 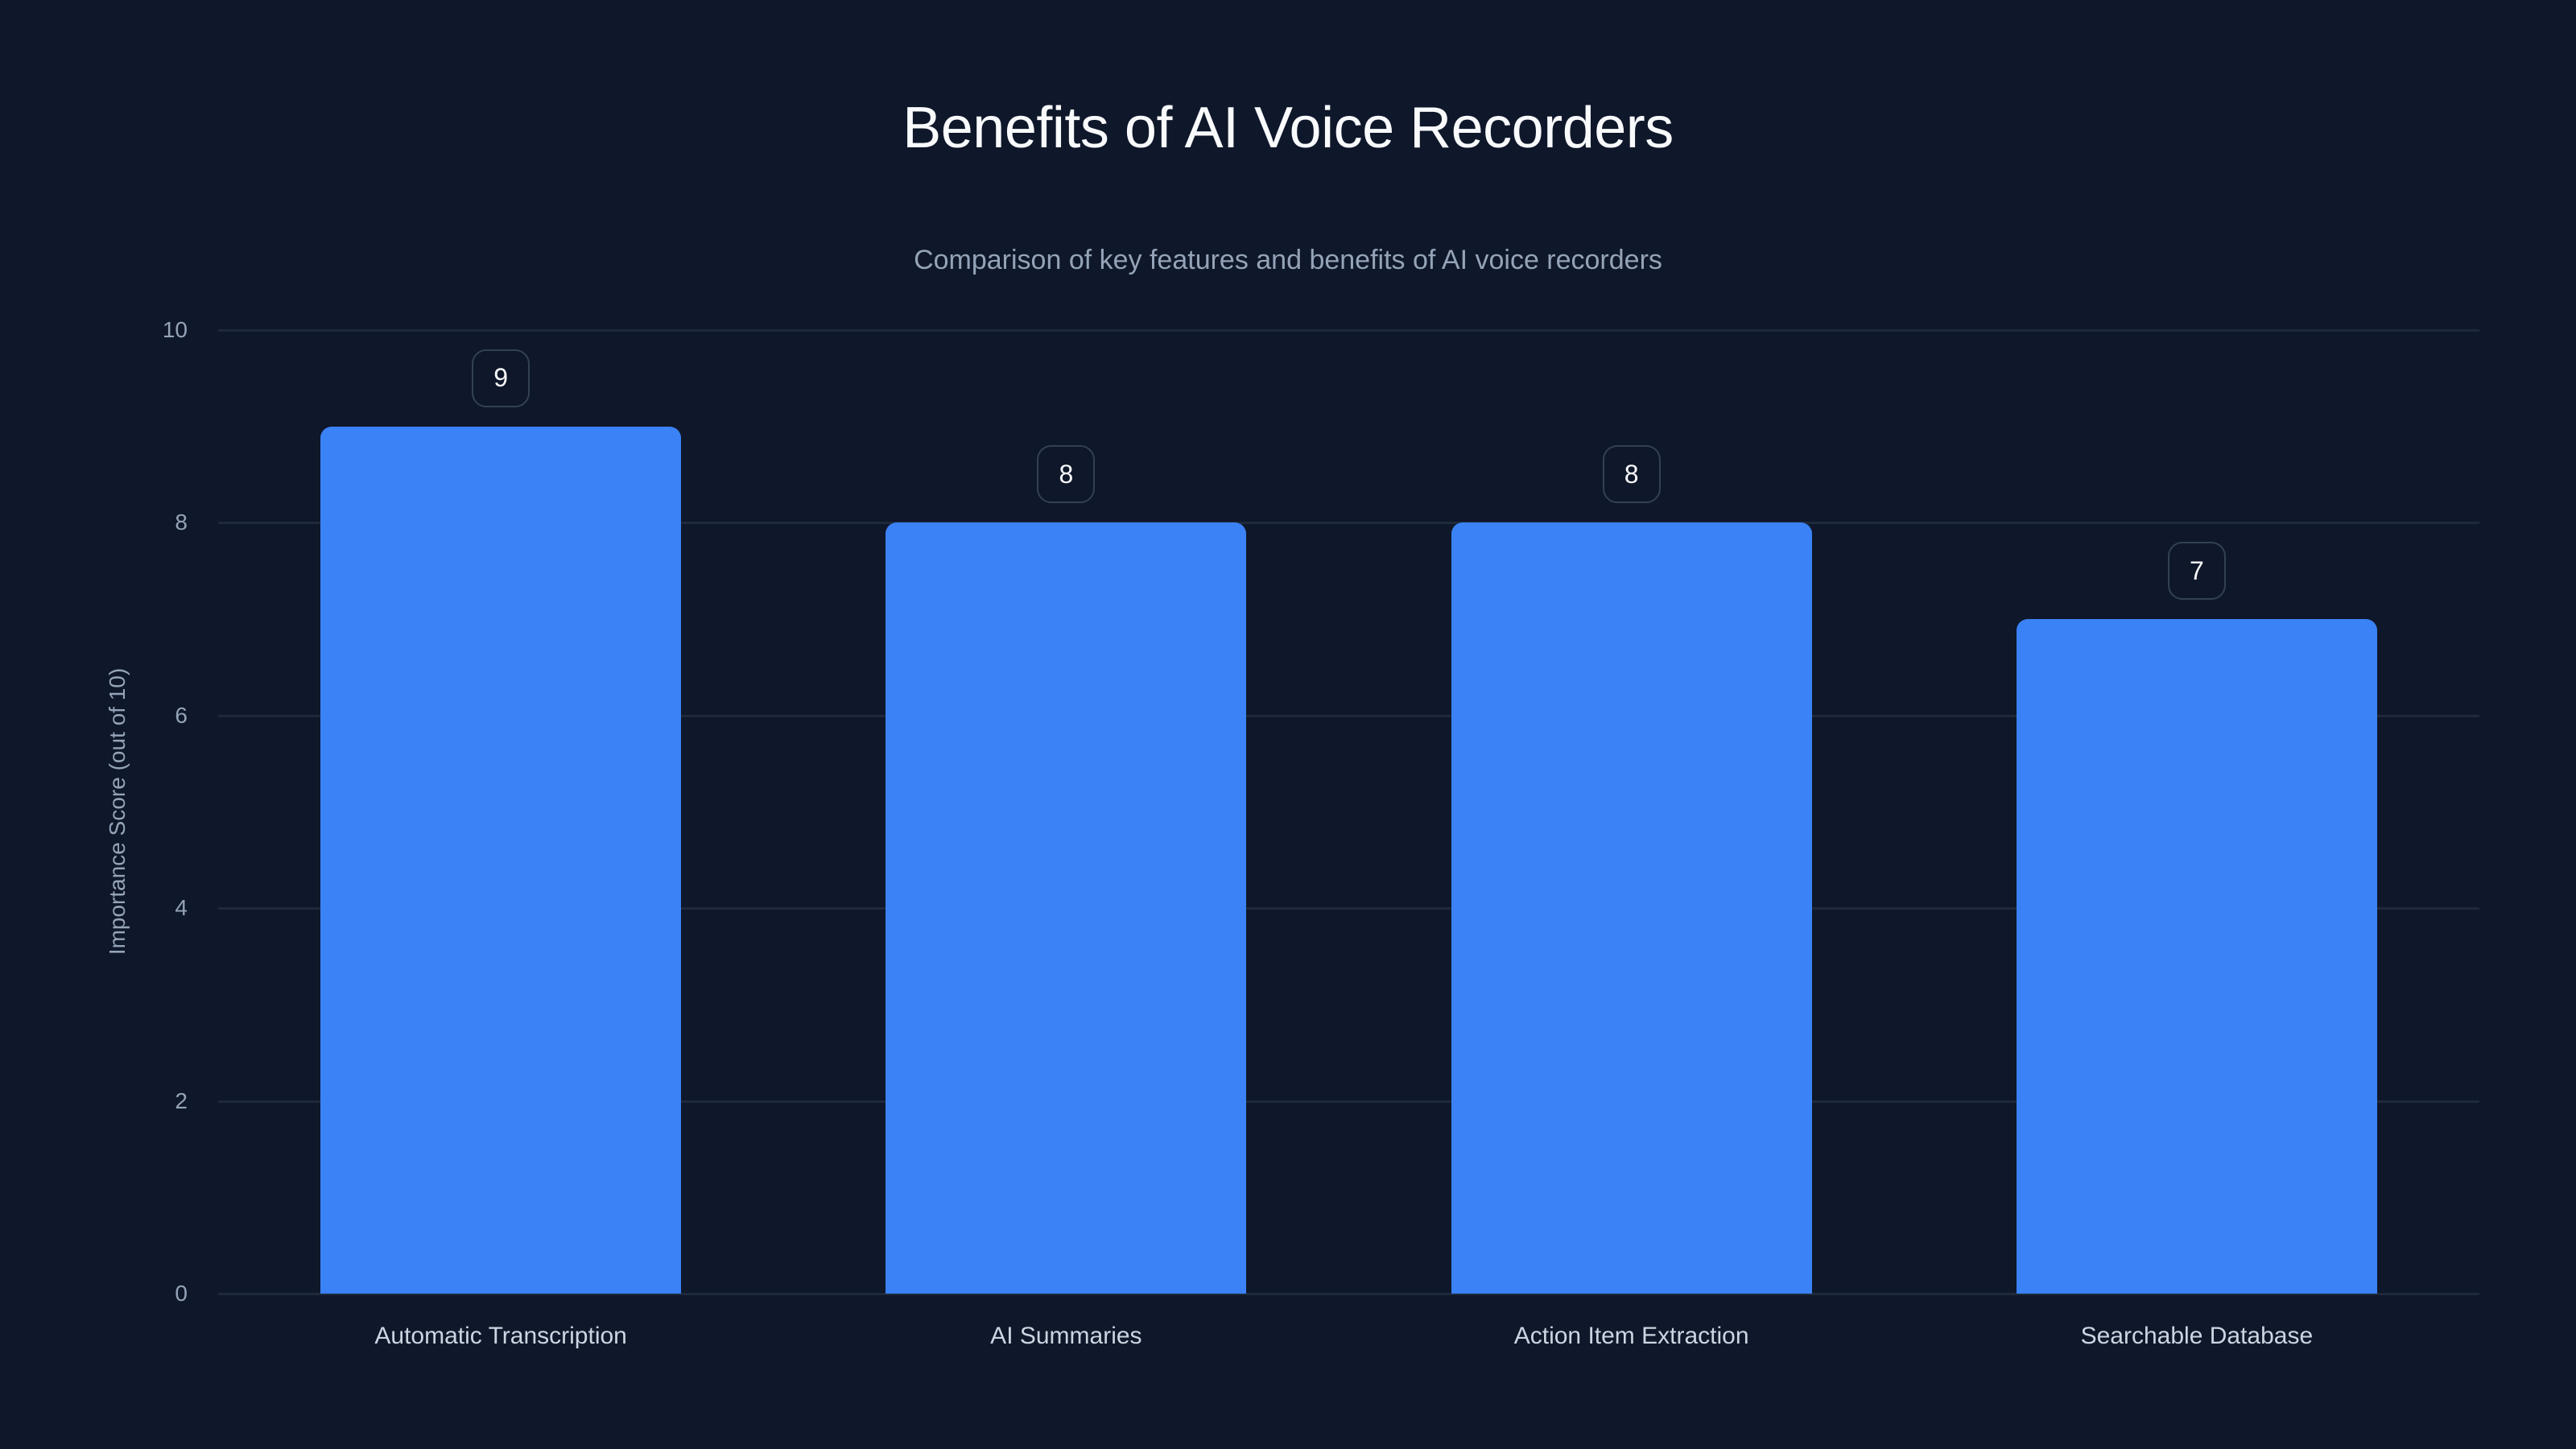 I want to click on x-tick-label: Searchable Database, so click(x=2197, y=1336).